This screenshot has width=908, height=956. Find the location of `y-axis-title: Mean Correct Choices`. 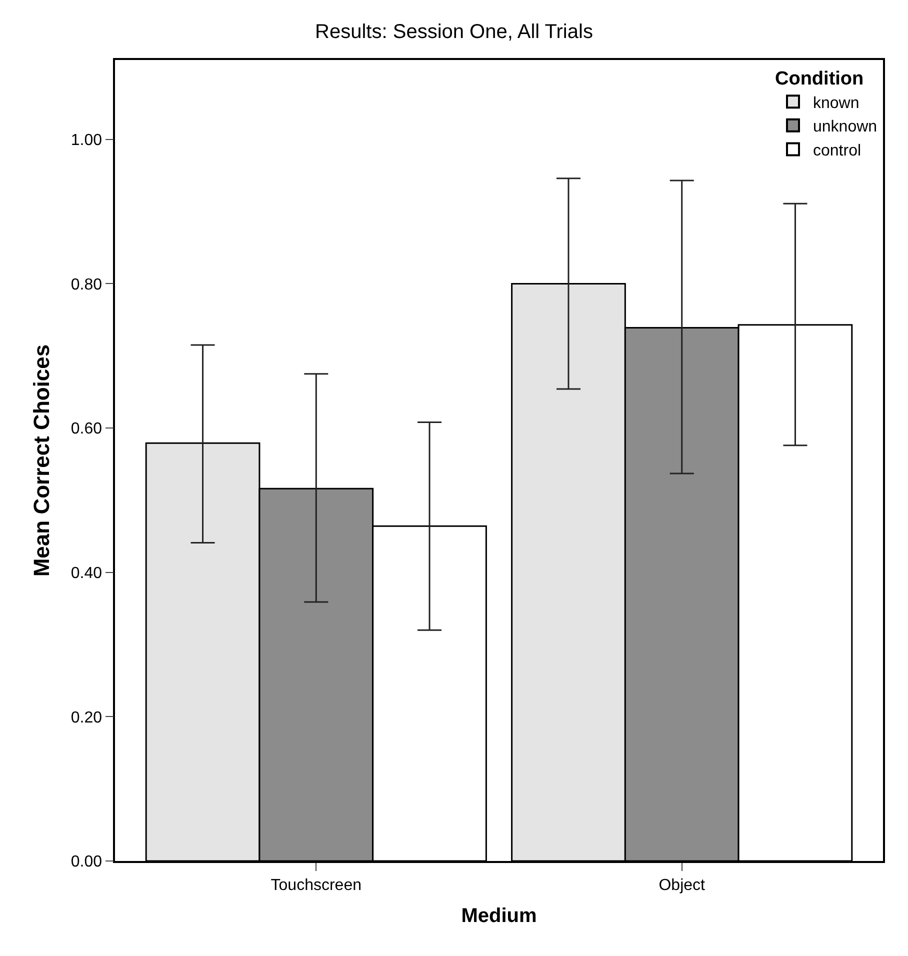

y-axis-title: Mean Correct Choices is located at coordinates (41, 460).